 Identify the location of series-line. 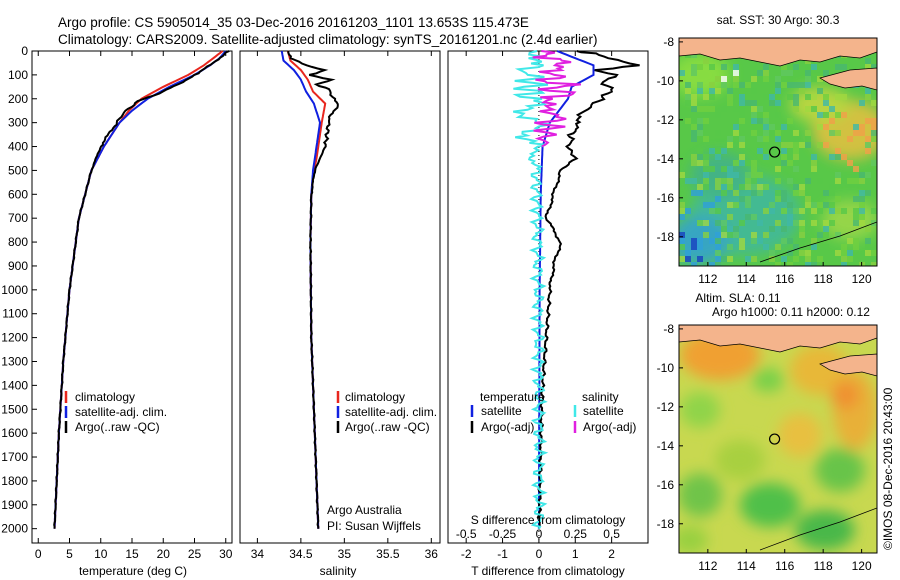
(313, 289).